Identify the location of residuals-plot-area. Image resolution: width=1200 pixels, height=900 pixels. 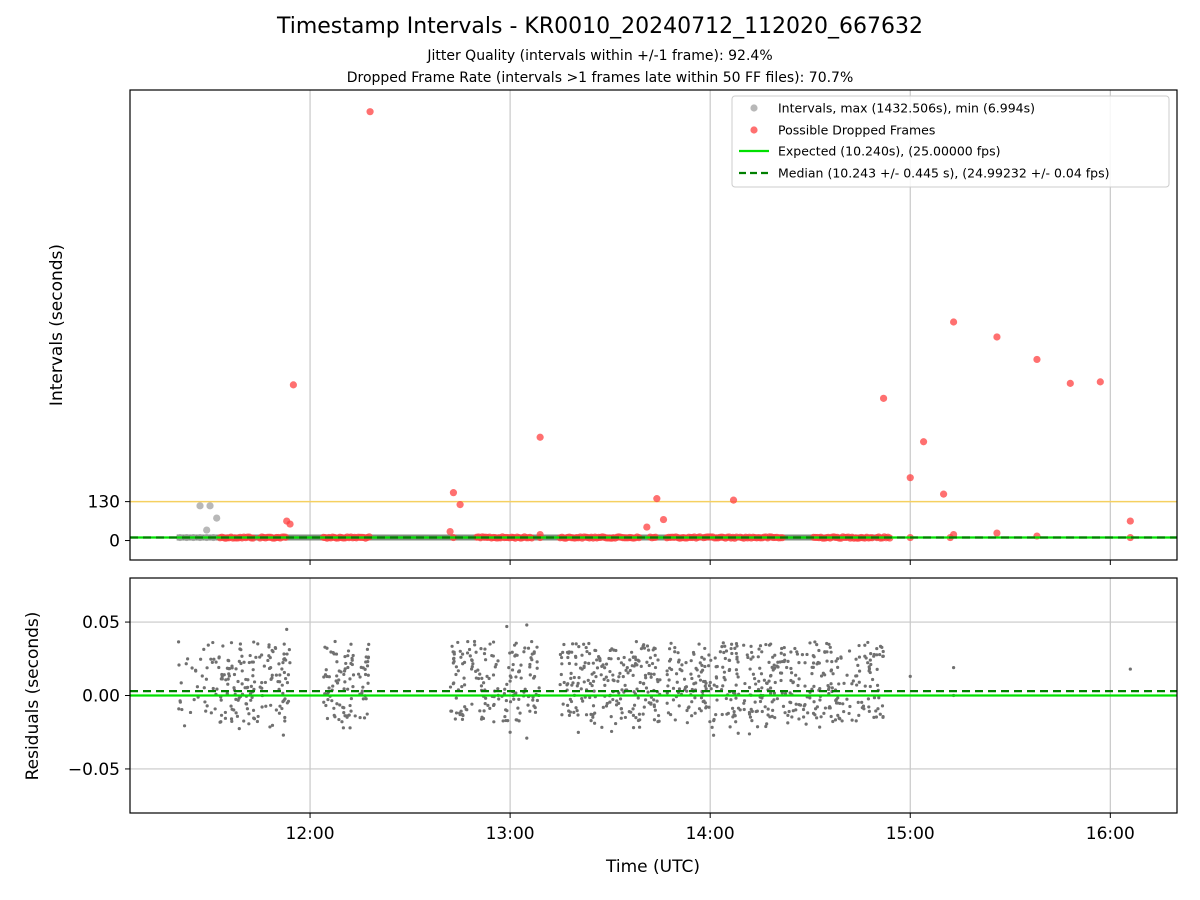
(653, 681).